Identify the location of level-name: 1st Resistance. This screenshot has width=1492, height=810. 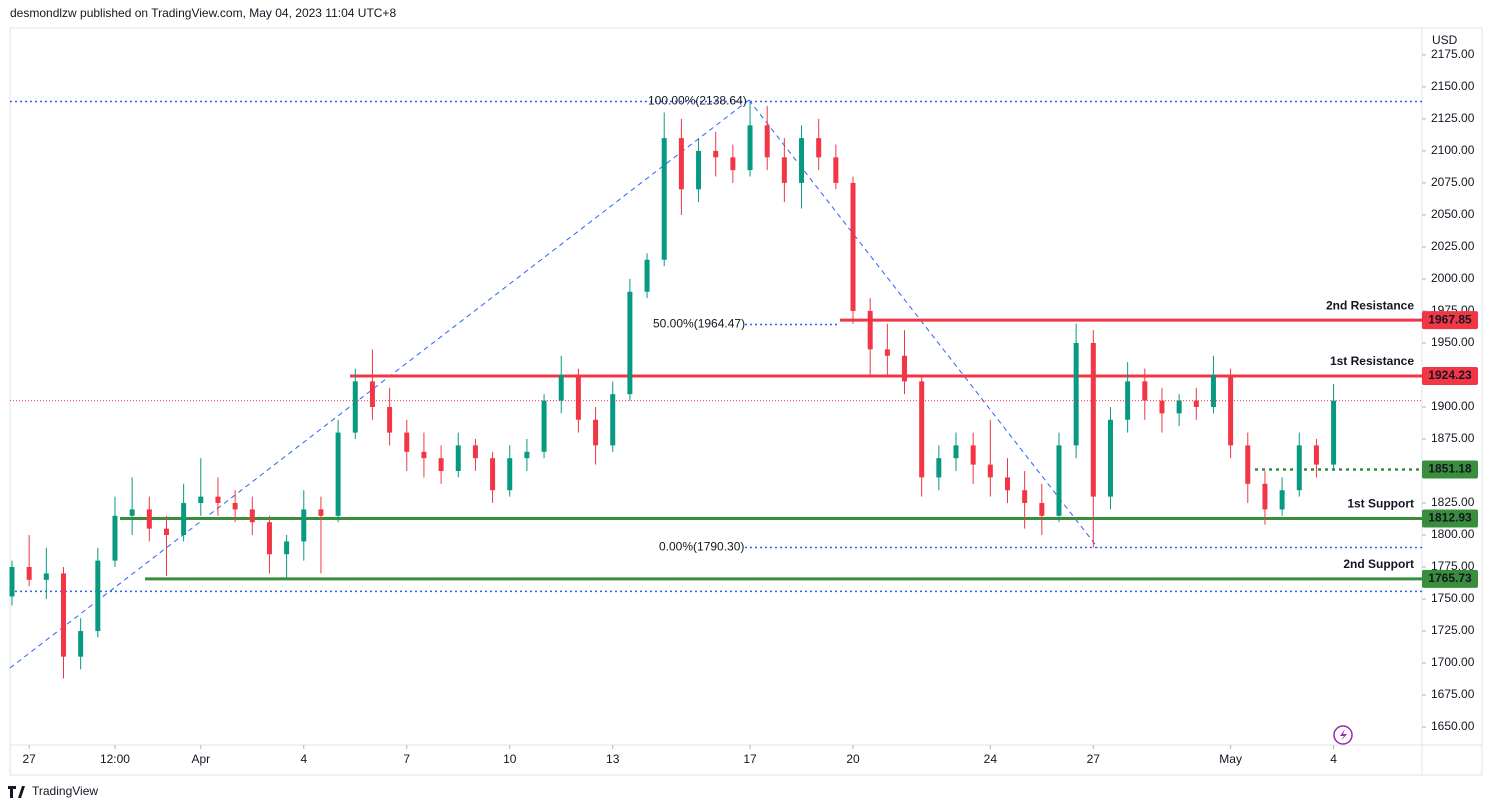
(1372, 361).